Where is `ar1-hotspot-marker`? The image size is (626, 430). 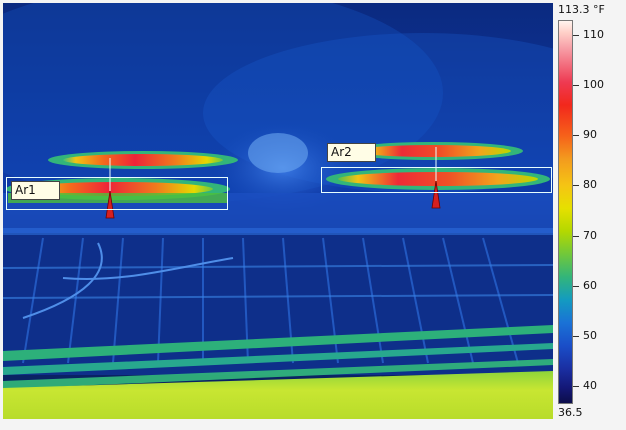 ar1-hotspot-marker is located at coordinates (110, 204).